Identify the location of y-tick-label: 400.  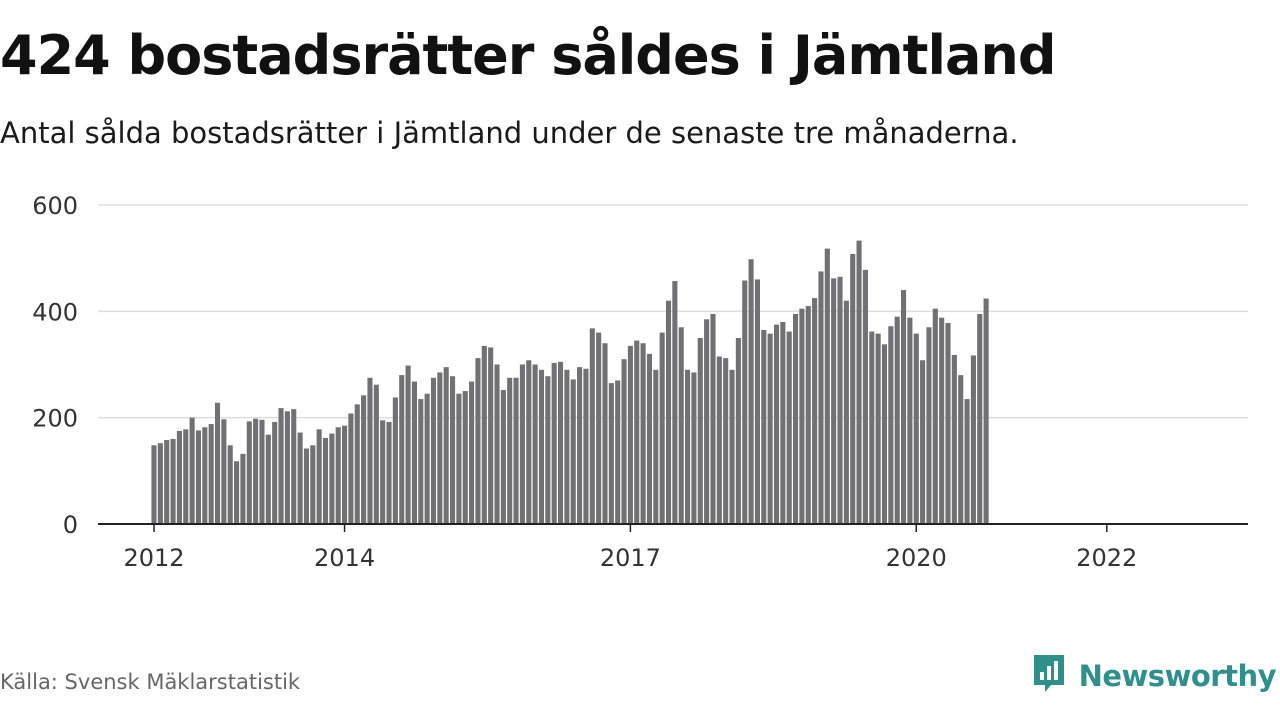
(55, 312).